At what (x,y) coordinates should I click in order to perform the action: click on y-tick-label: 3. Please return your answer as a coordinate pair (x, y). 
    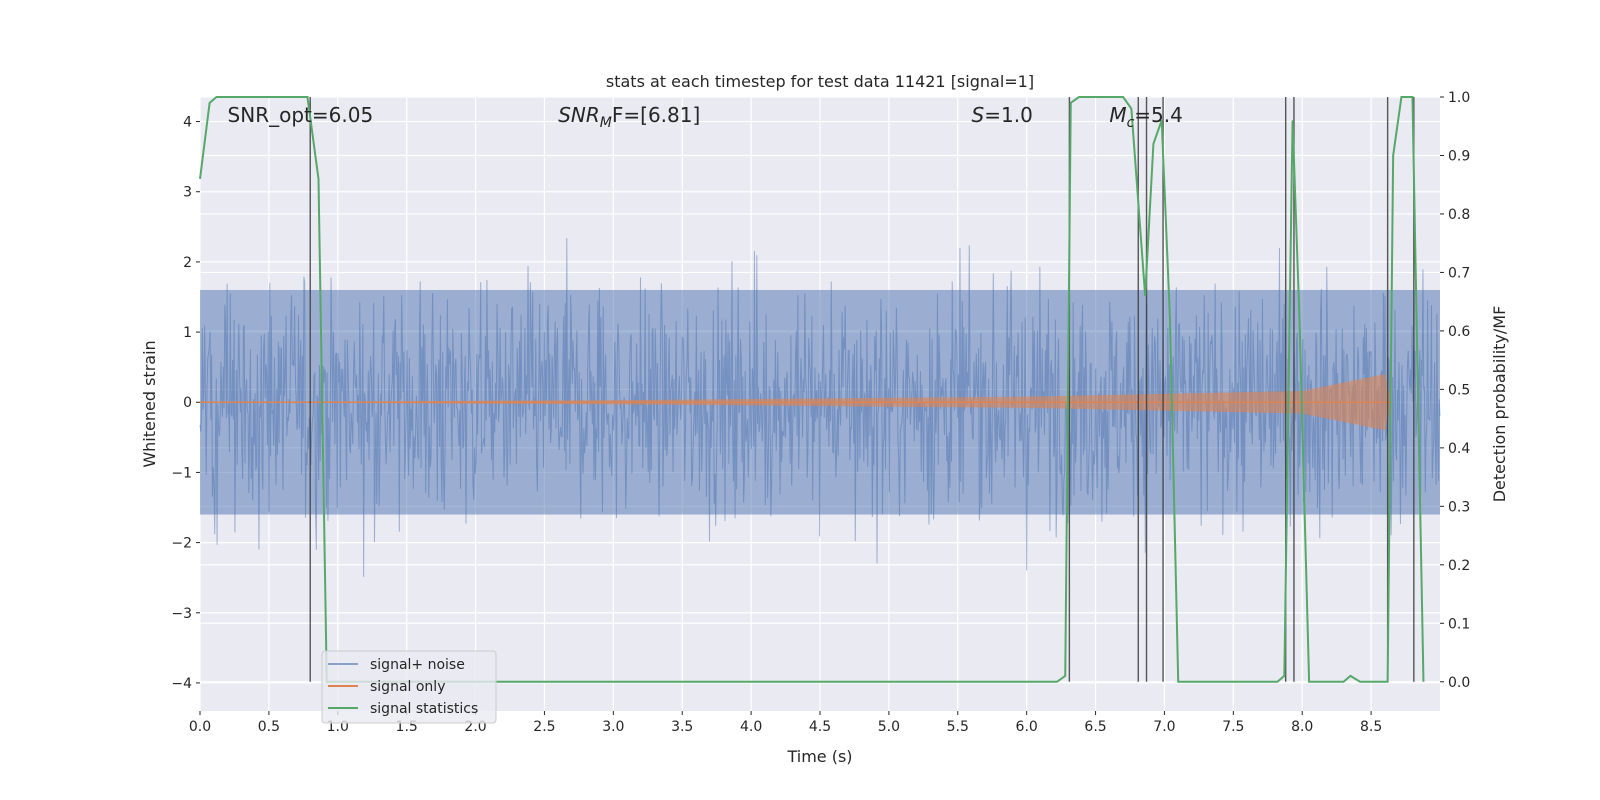
    Looking at the image, I should click on (187, 193).